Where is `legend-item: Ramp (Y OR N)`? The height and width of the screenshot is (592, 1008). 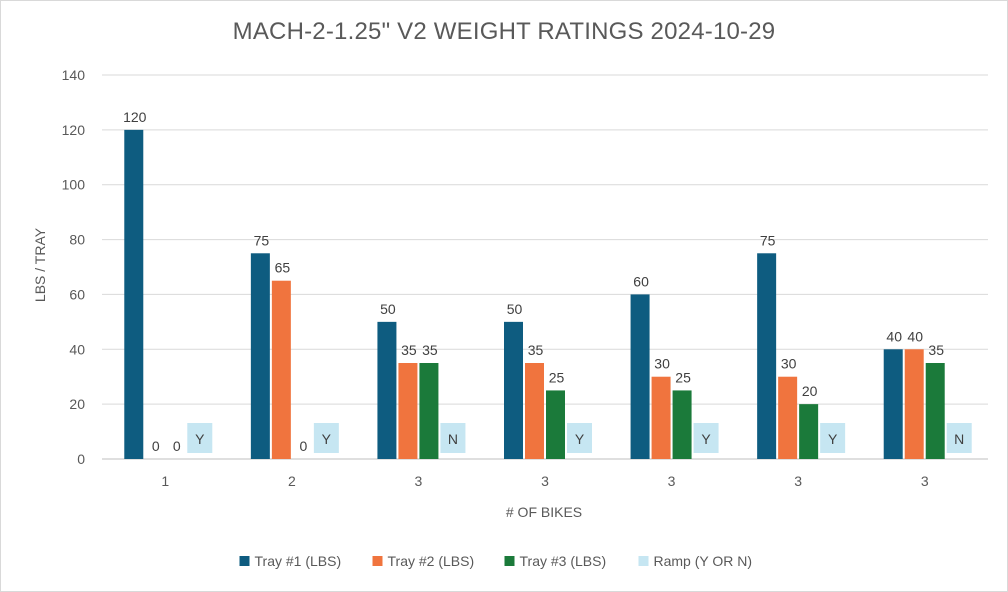 legend-item: Ramp (Y OR N) is located at coordinates (695, 561).